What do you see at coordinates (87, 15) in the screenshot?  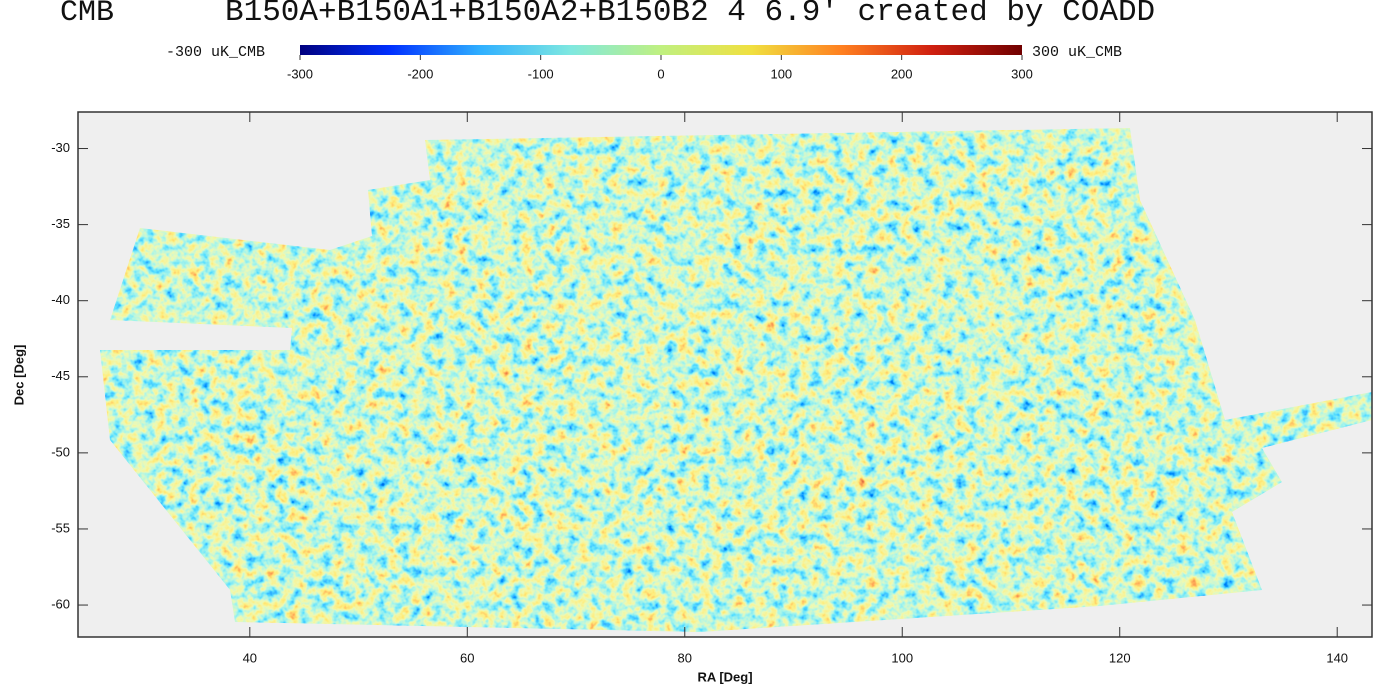 I see `map-label: CMB` at bounding box center [87, 15].